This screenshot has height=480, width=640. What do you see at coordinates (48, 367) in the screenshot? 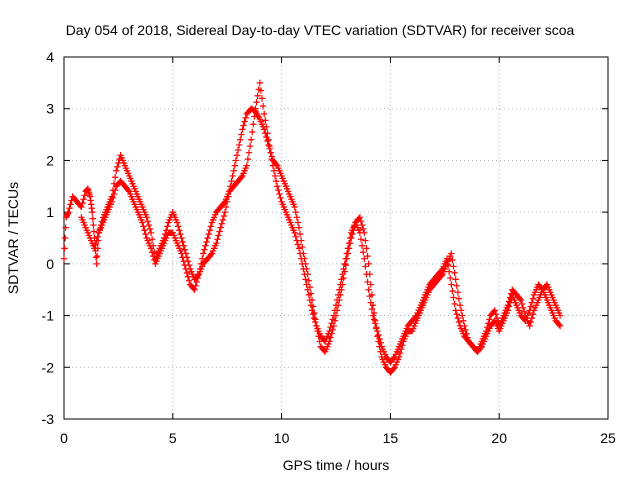
I see `y-tick-label: -2` at bounding box center [48, 367].